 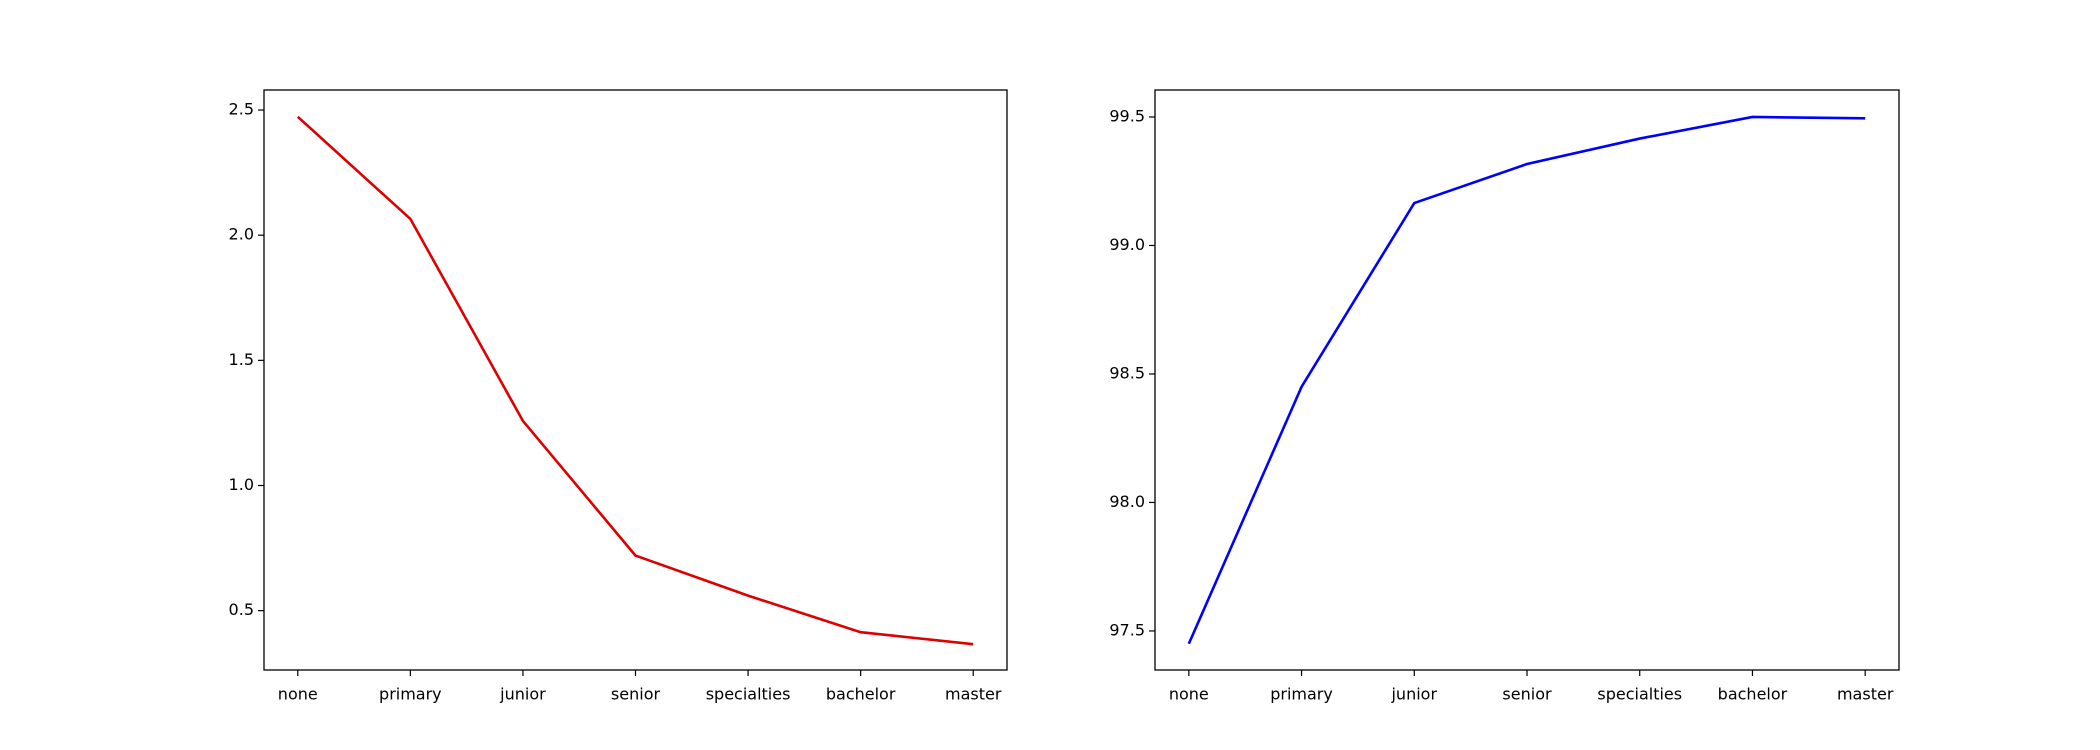 What do you see at coordinates (241, 359) in the screenshot?
I see `y-tick-label: 1.5` at bounding box center [241, 359].